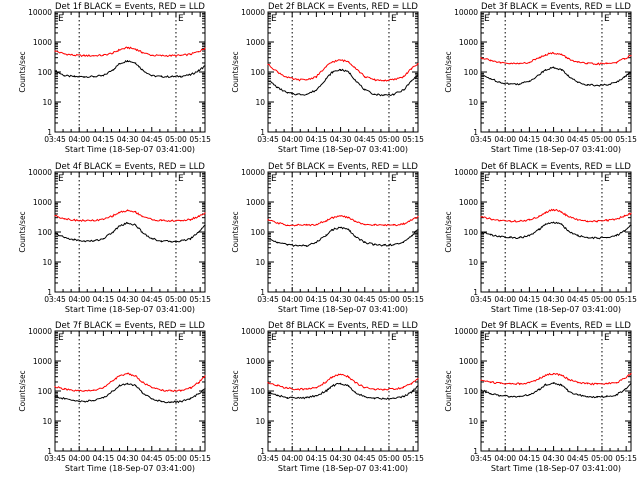  I want to click on panel-title: Det 4f BLACK = Events, RED = LLD, so click(130, 167).